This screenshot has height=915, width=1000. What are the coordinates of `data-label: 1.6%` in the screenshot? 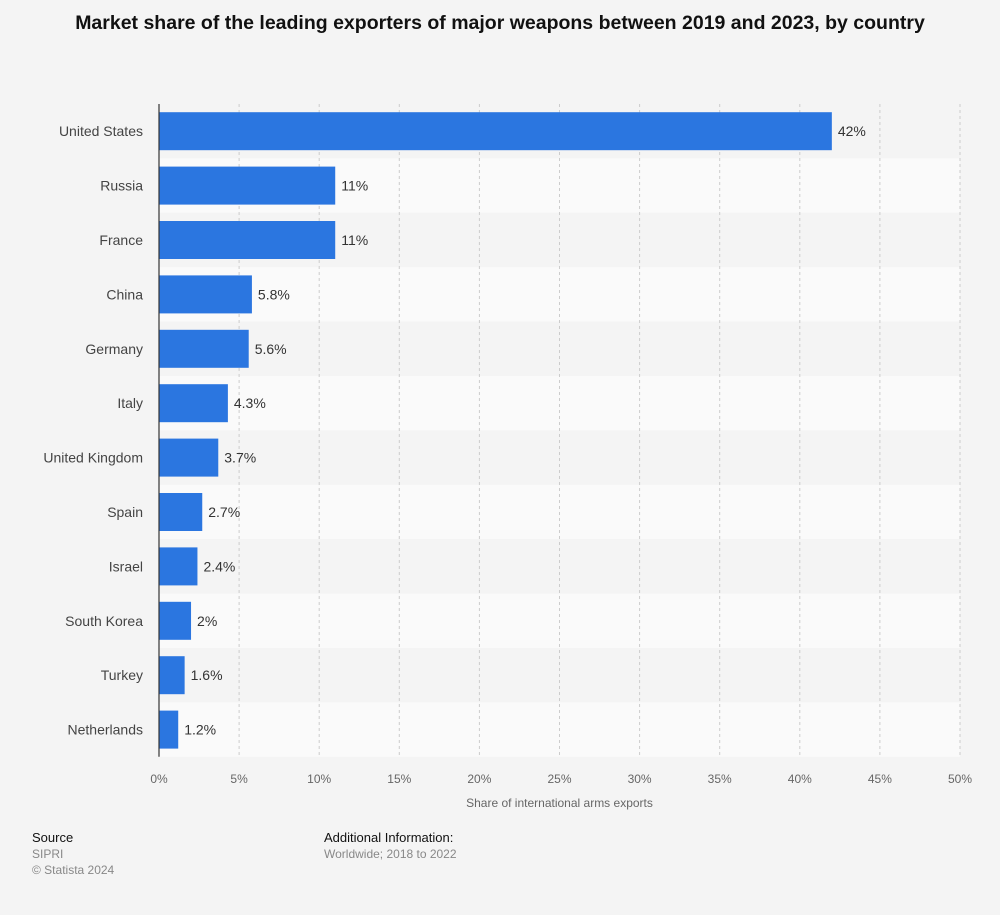 It's located at (207, 675).